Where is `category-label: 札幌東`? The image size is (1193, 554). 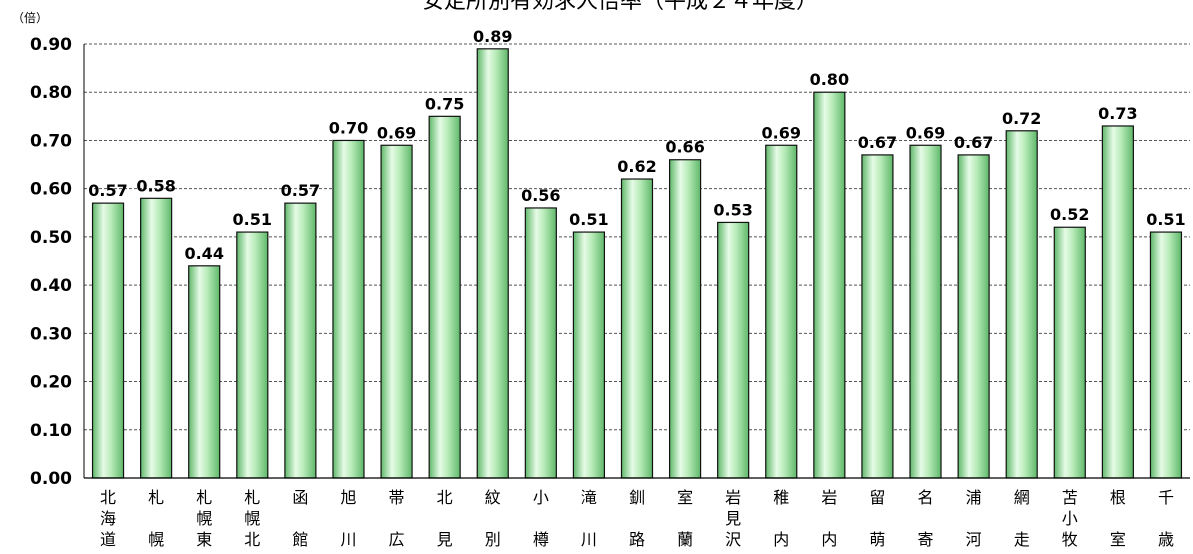 category-label: 札幌東 is located at coordinates (204, 518).